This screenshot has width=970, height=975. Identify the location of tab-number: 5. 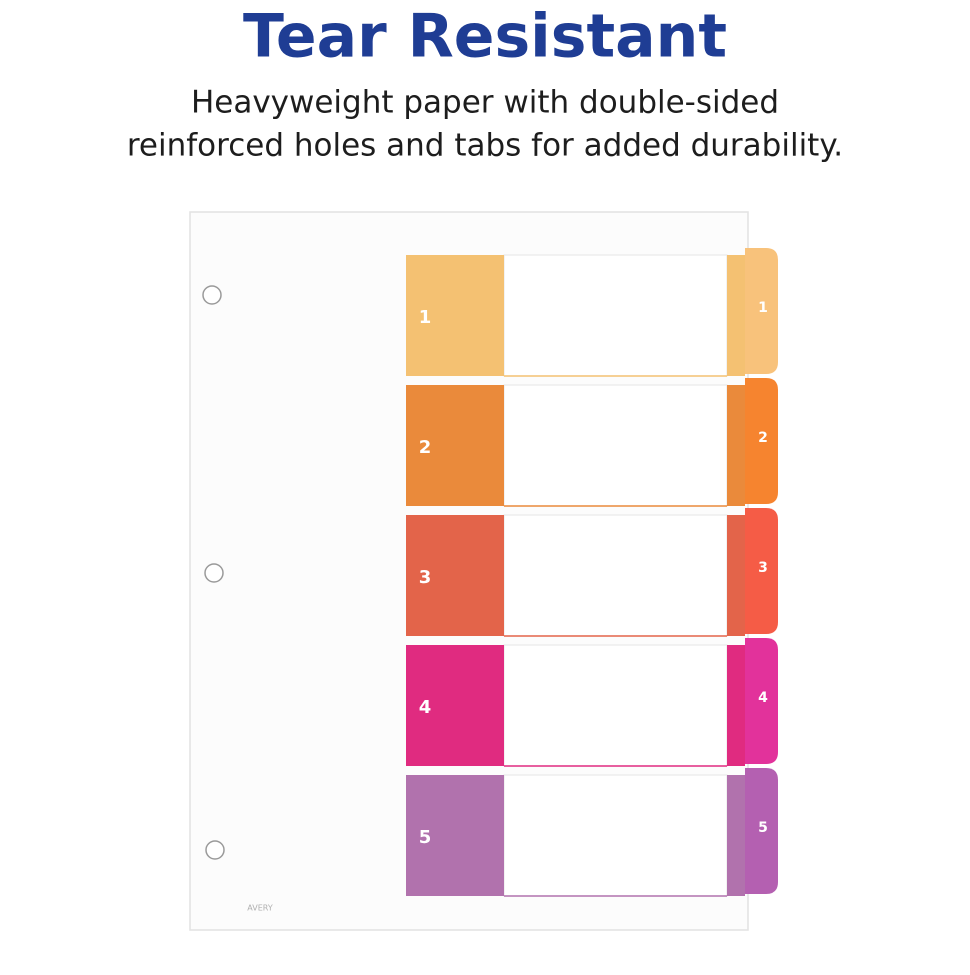
(763, 828).